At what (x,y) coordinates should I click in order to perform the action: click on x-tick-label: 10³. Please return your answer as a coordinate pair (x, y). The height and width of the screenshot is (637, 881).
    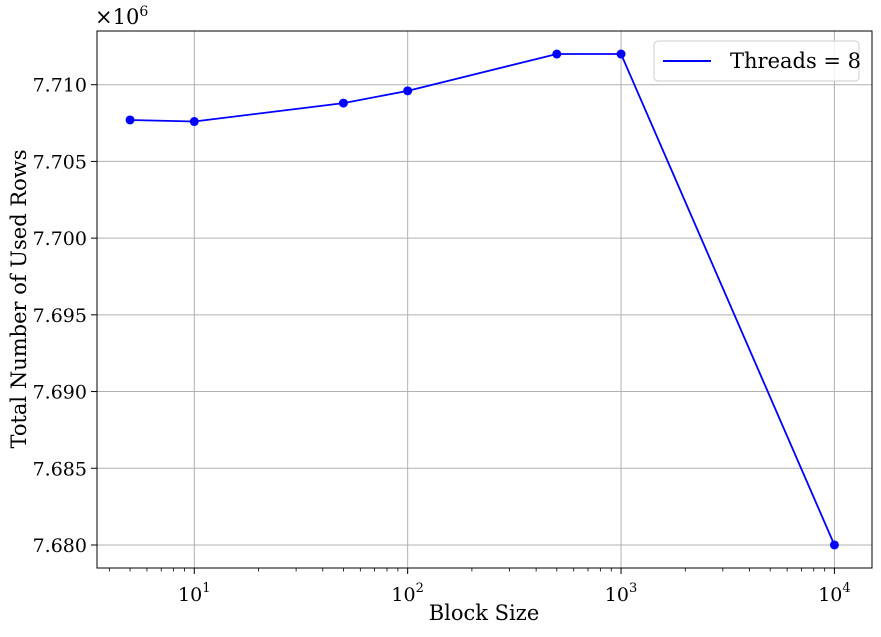
    Looking at the image, I should click on (621, 593).